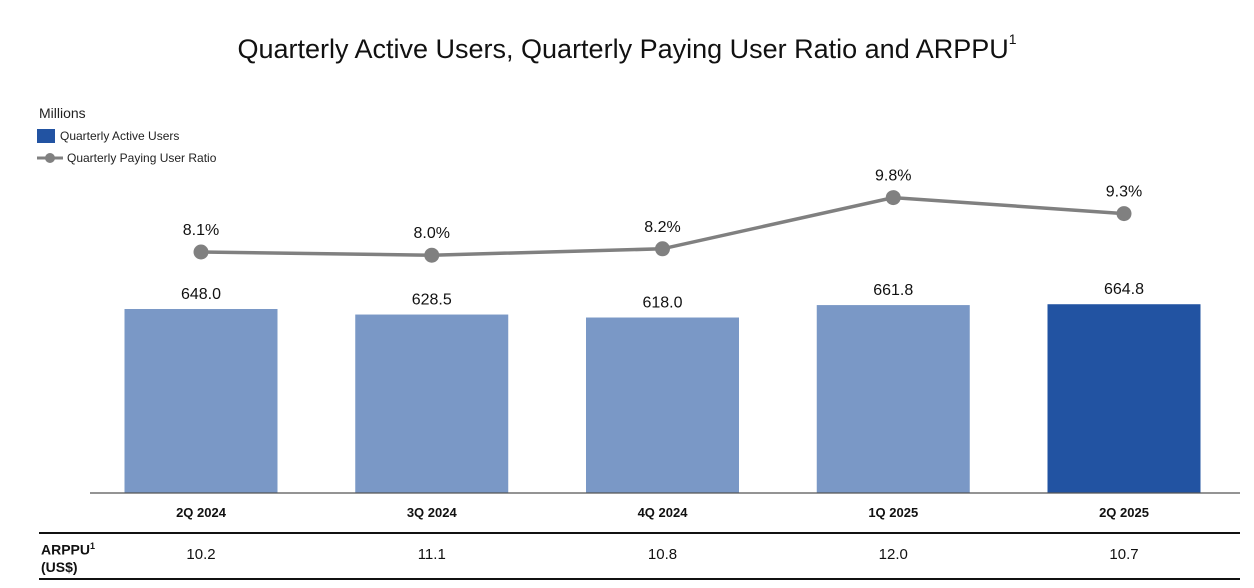  Describe the element at coordinates (662, 303) in the screenshot. I see `bar-value-label: 618.0` at that location.